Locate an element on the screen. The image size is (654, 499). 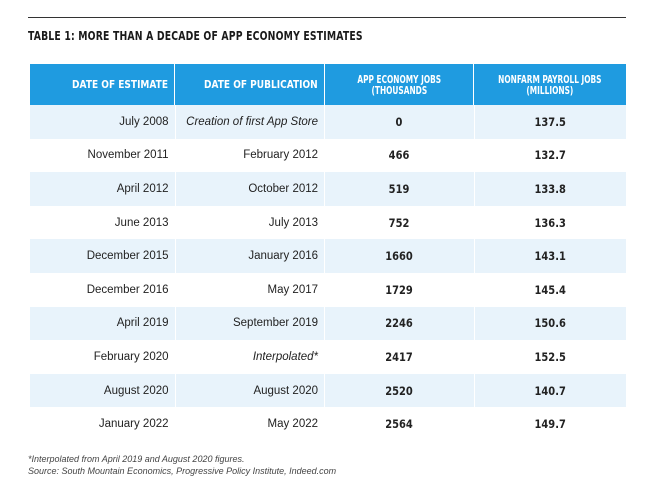
cell-date-of-publication: May 2017 is located at coordinates (249, 289).